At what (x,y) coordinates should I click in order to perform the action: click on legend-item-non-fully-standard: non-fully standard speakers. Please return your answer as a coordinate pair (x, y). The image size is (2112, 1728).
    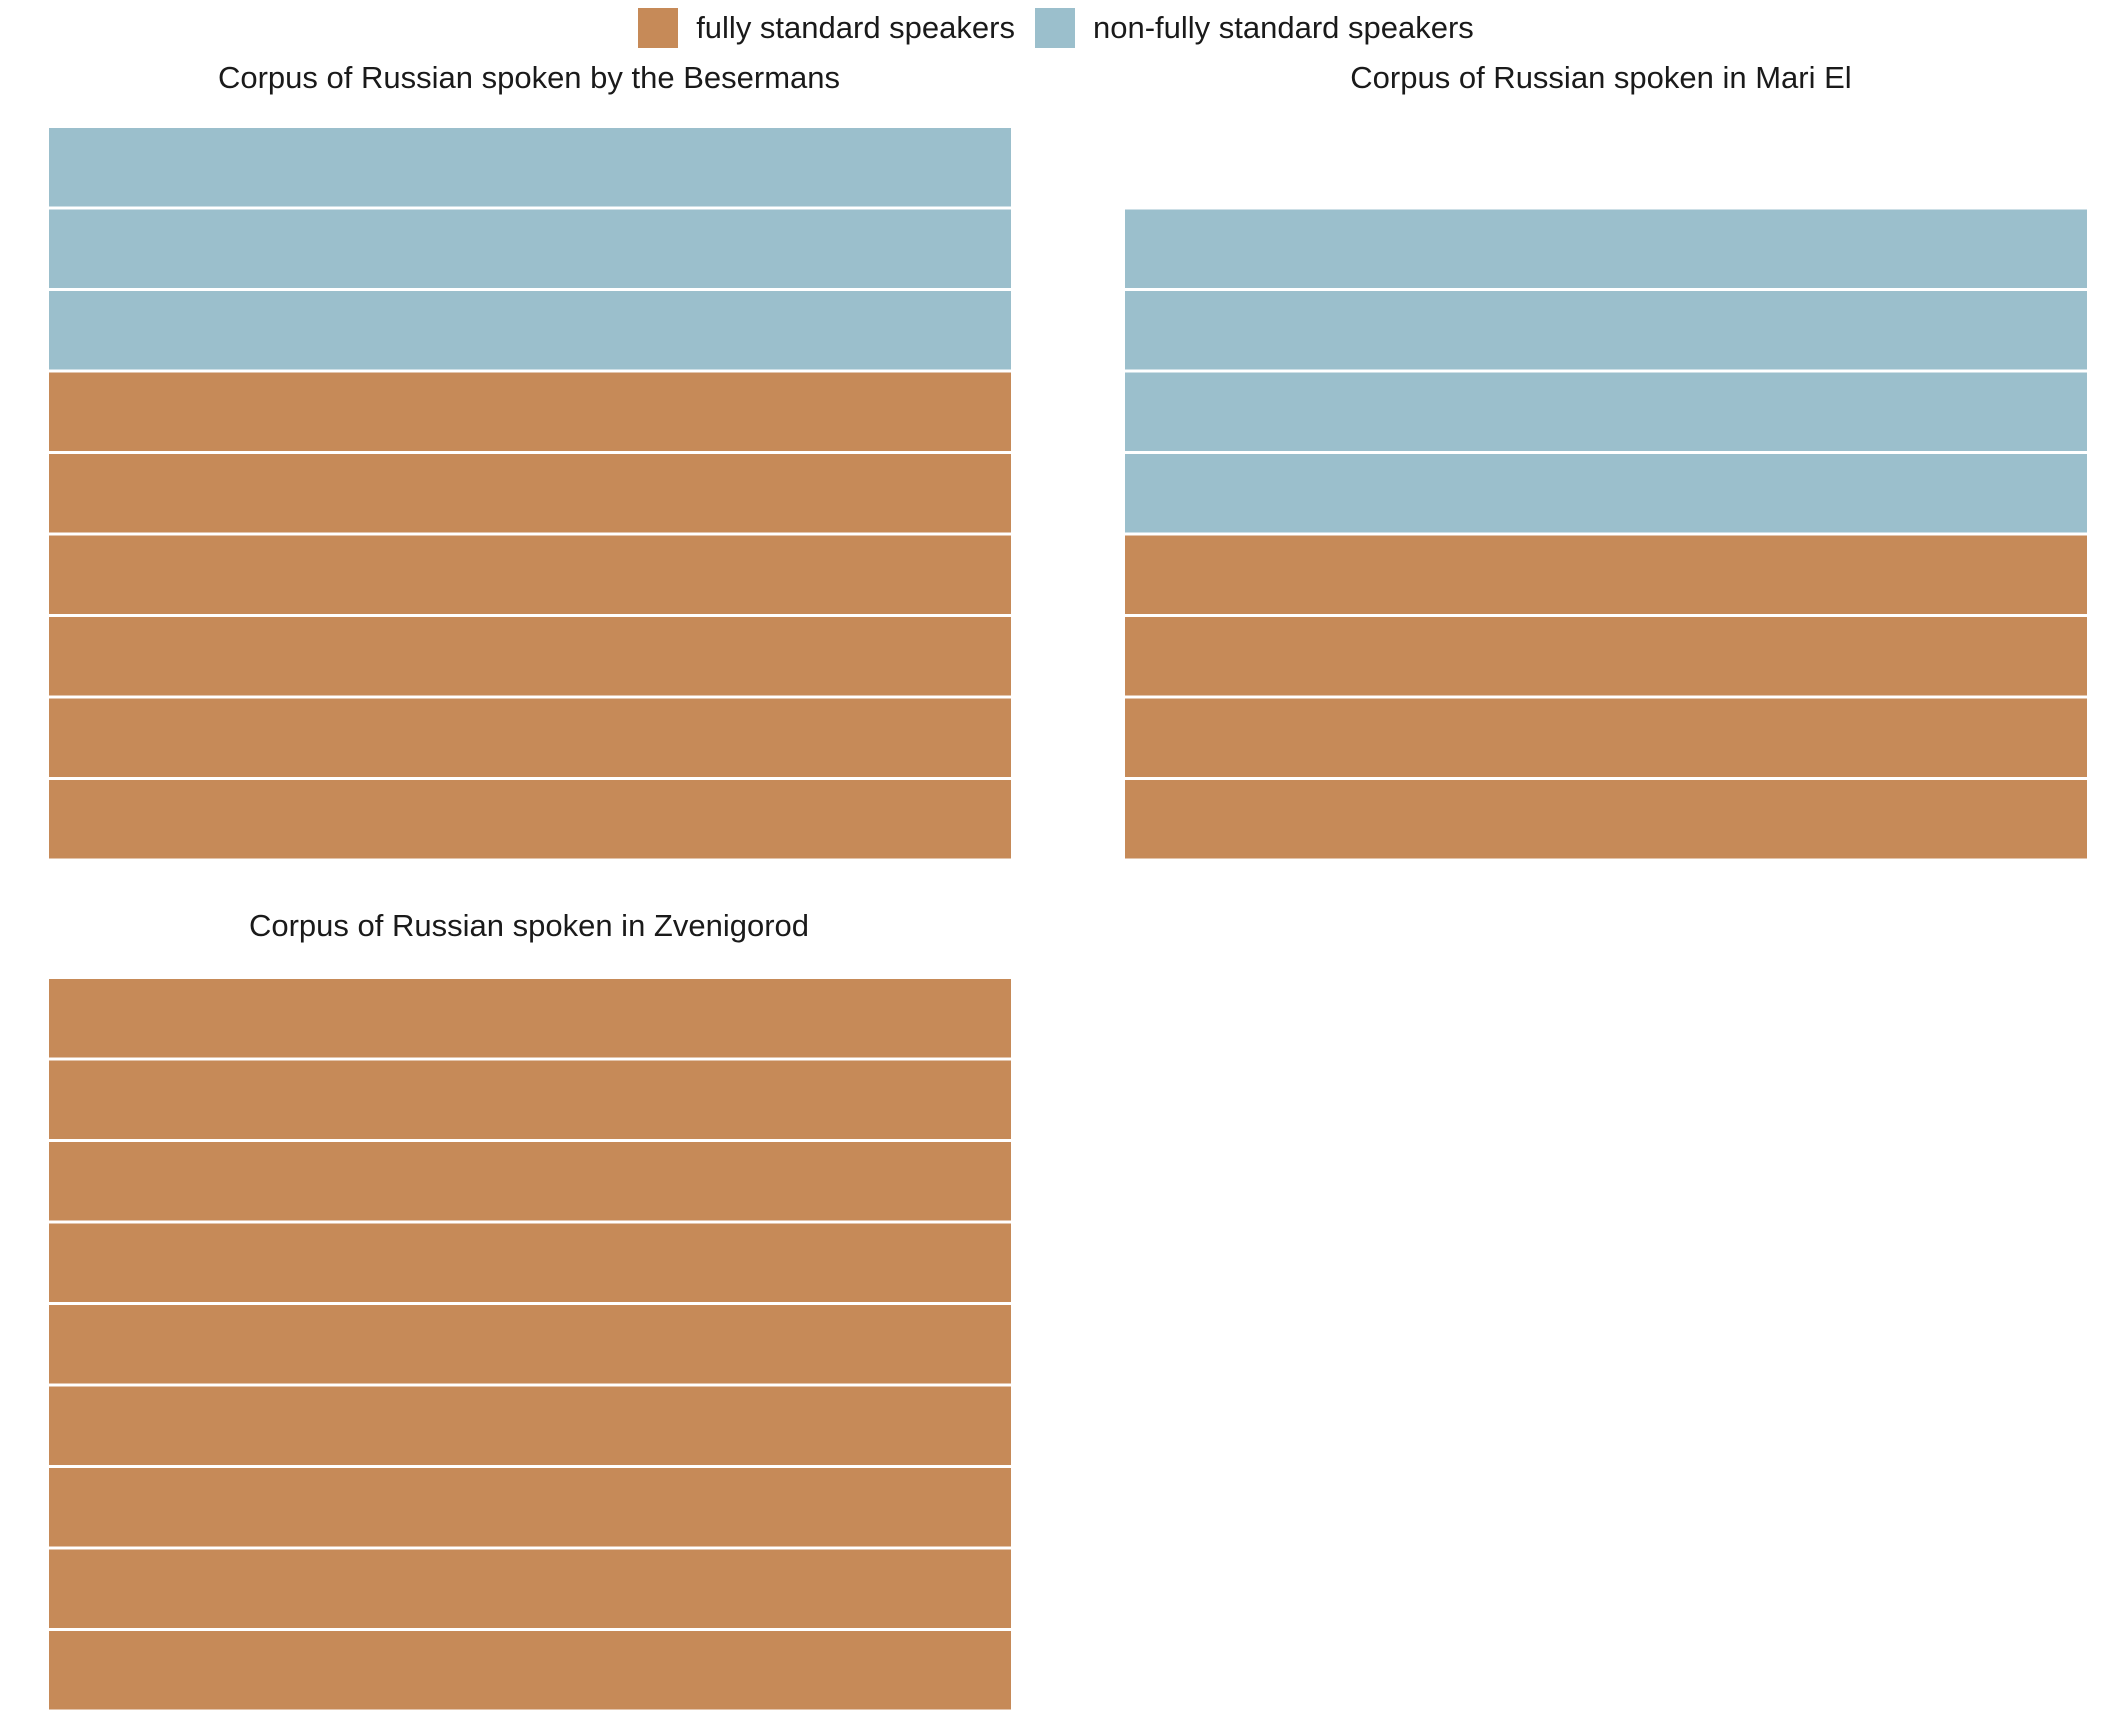
    Looking at the image, I should click on (1254, 28).